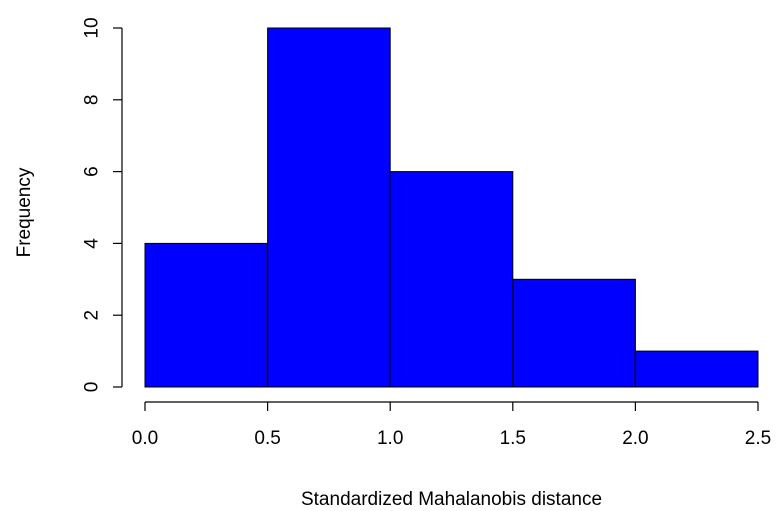 This screenshot has height=511, width=777. Describe the element at coordinates (390, 438) in the screenshot. I see `x-tick-label: 1.0` at that location.